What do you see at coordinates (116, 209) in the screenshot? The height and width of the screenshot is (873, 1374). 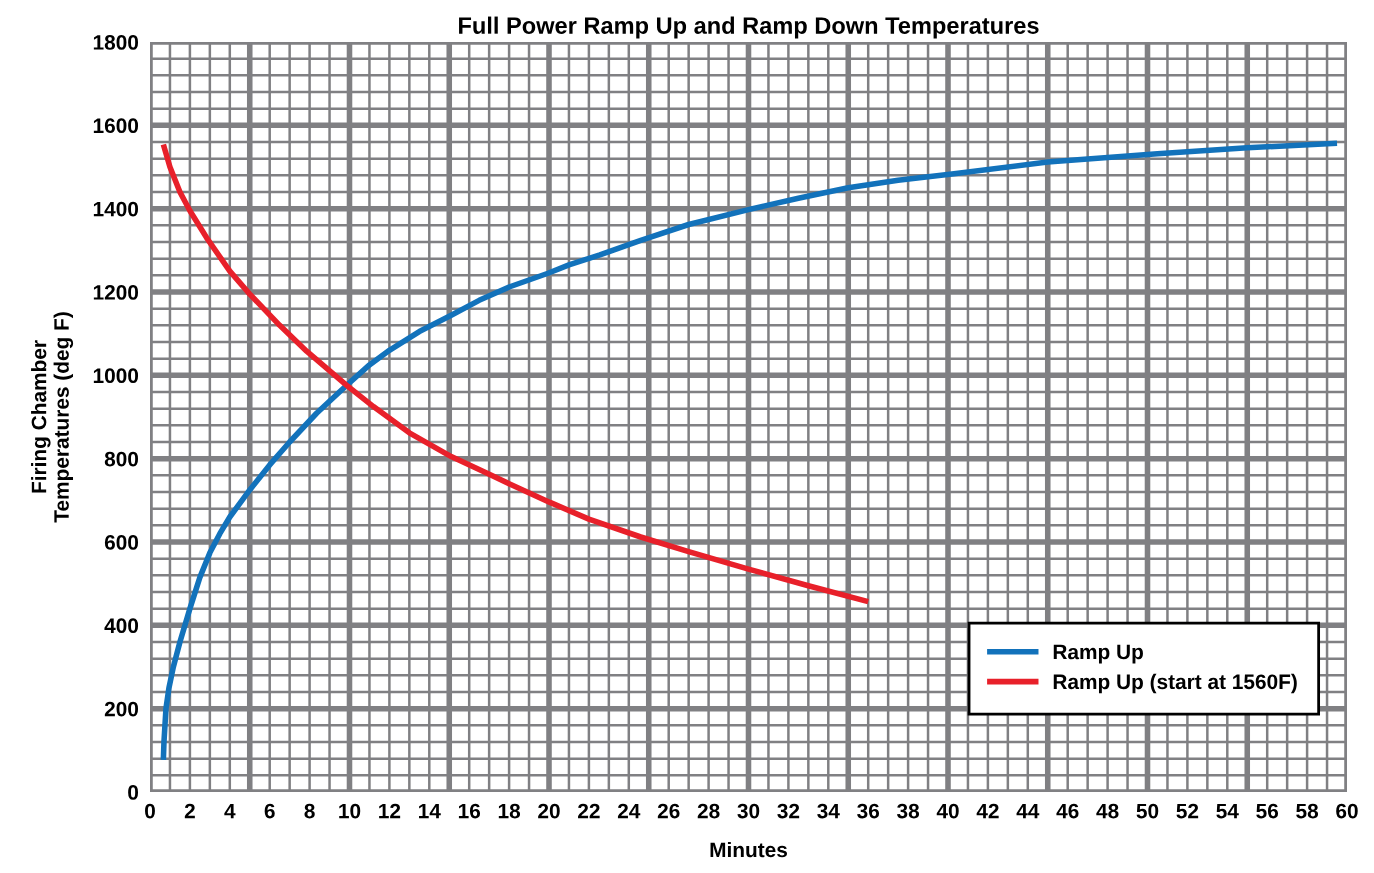 I see `y-tick-label: 1400` at bounding box center [116, 209].